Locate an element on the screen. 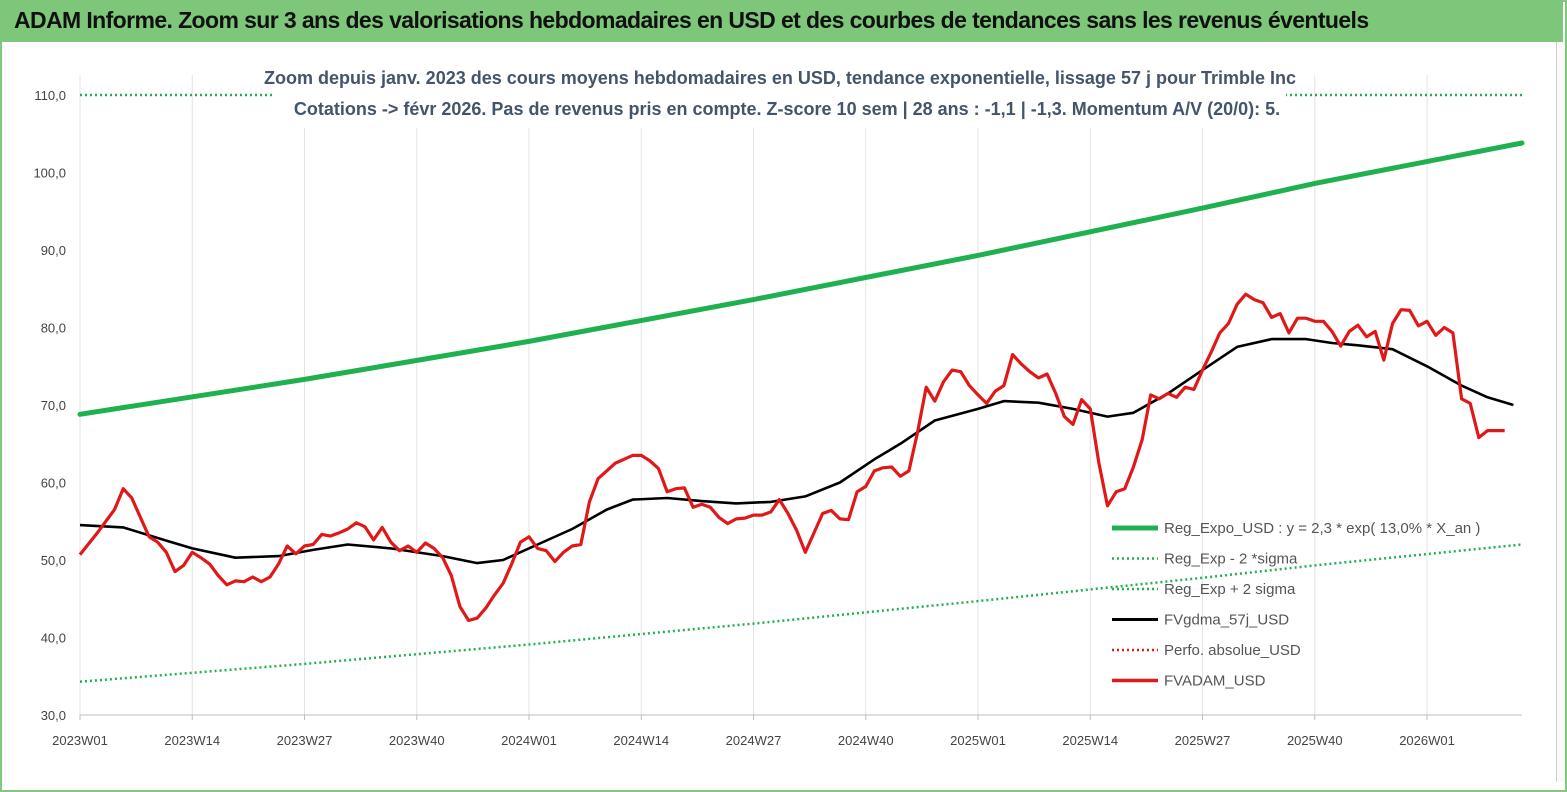 The image size is (1567, 792). y-tick-label: 30,0 is located at coordinates (53, 715).